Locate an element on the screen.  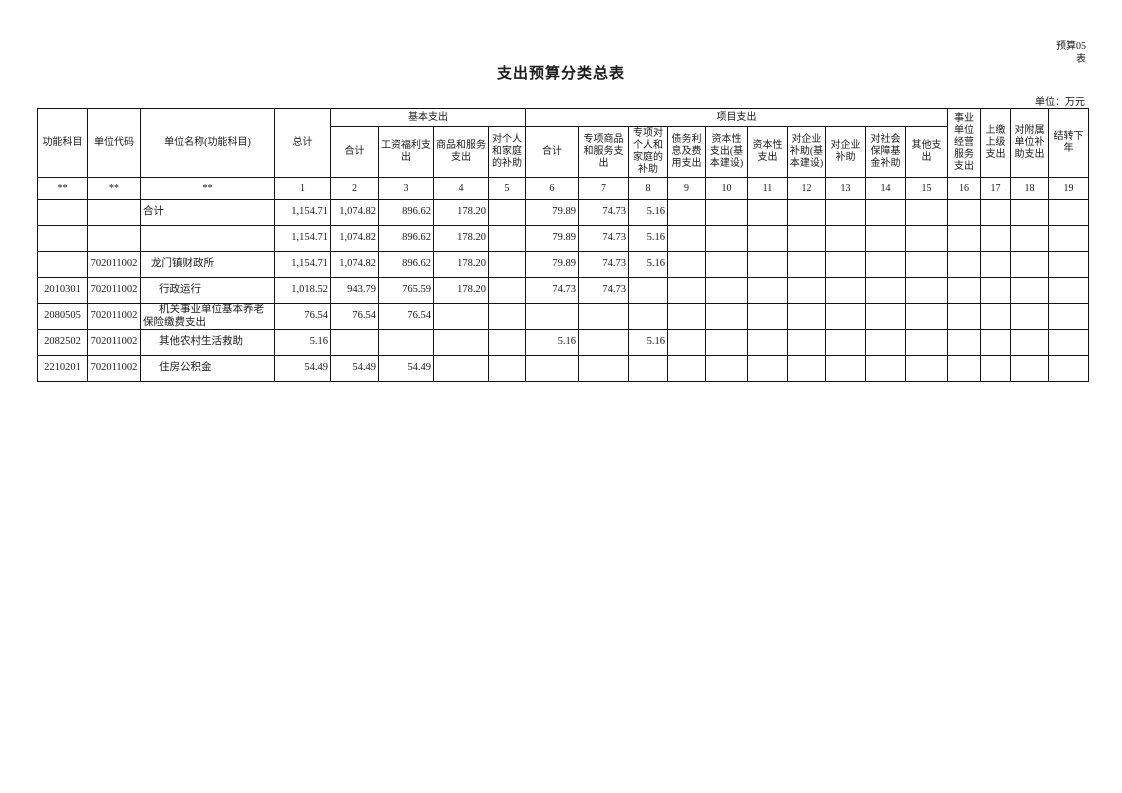
cell-func-subject-code: 2080505 is located at coordinates (62, 316).